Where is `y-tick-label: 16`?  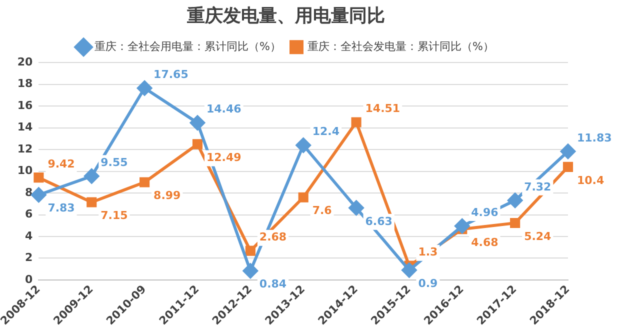 y-tick-label: 16 is located at coordinates (25, 105).